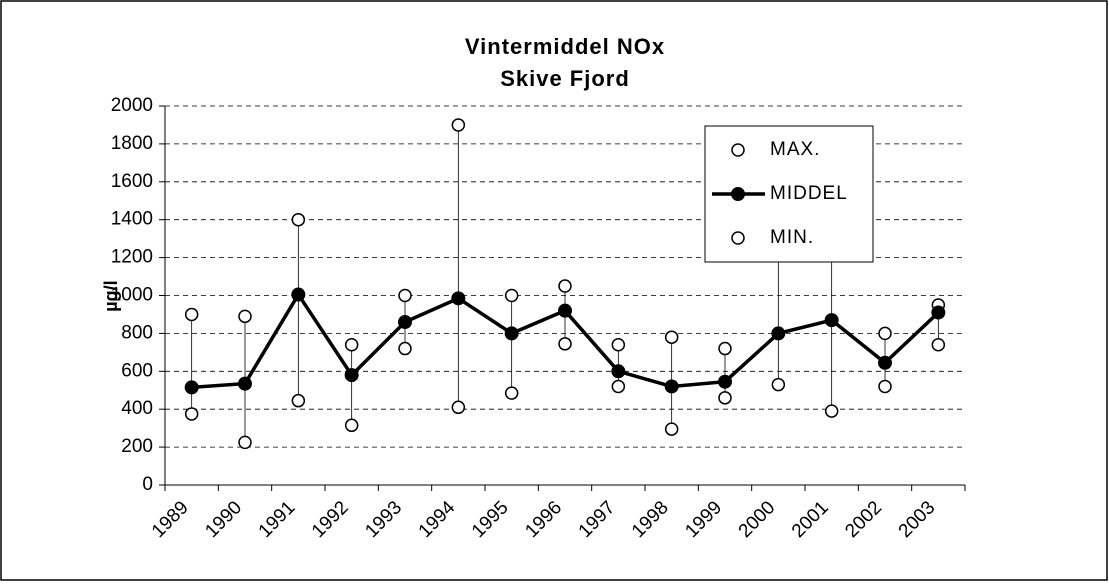  I want to click on legend-label: MIN., so click(792, 237).